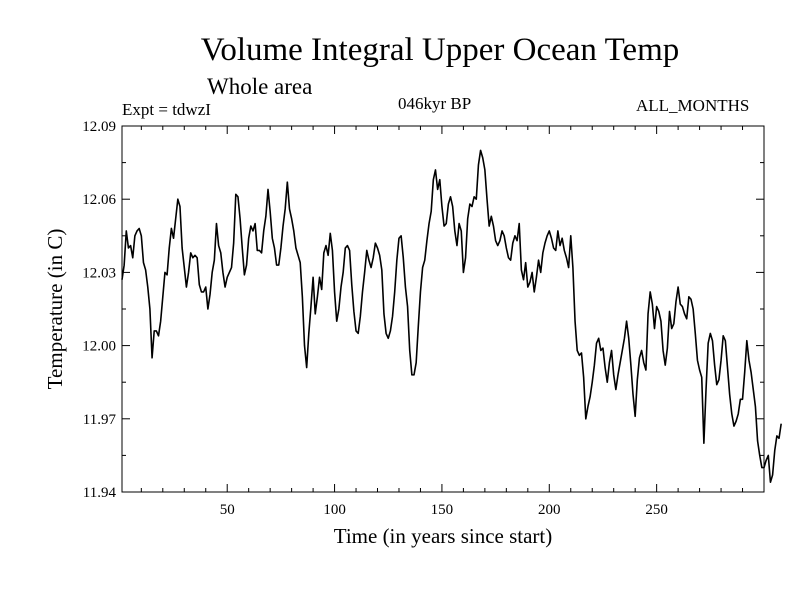 Image resolution: width=800 pixels, height=600 pixels. Describe the element at coordinates (227, 510) in the screenshot. I see `x-tick-label: 50` at that location.